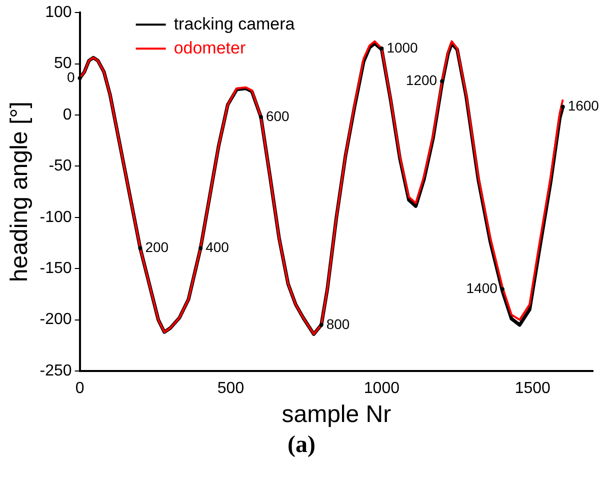 The height and width of the screenshot is (477, 603). I want to click on y-tick-label: 0, so click(67, 115).